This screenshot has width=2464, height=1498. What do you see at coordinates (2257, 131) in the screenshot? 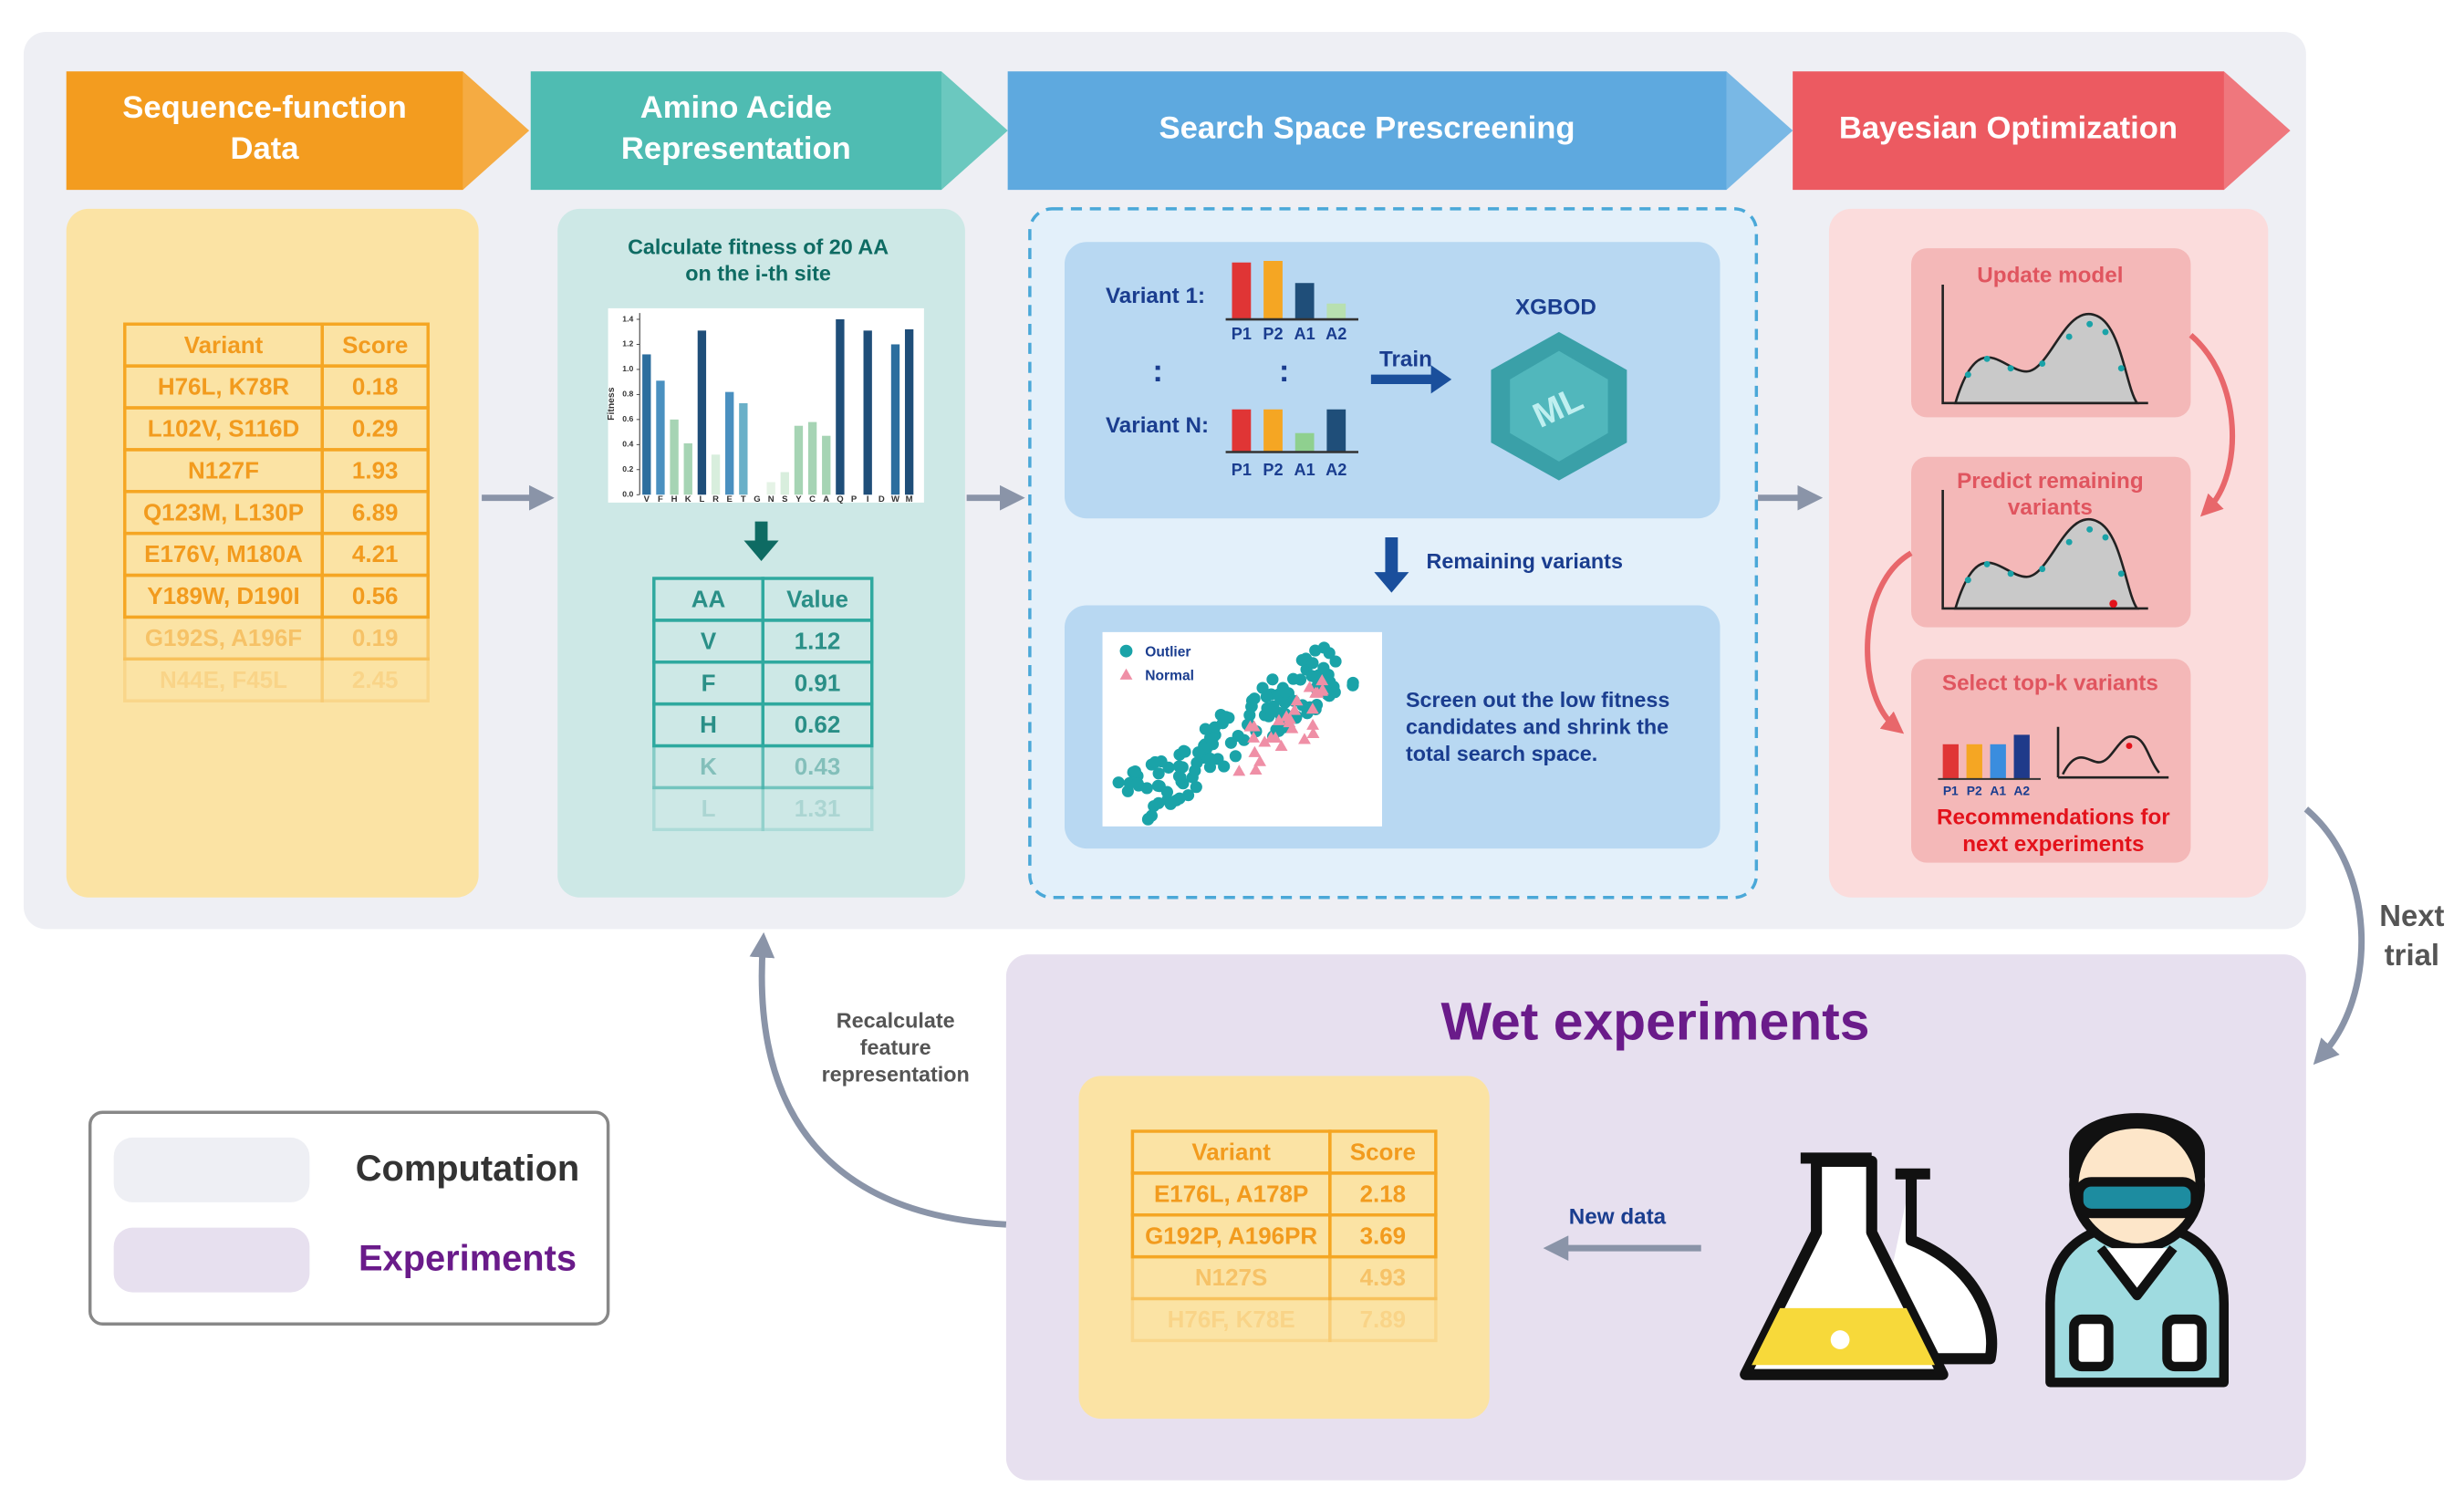
I see `stage-arrow-tip` at bounding box center [2257, 131].